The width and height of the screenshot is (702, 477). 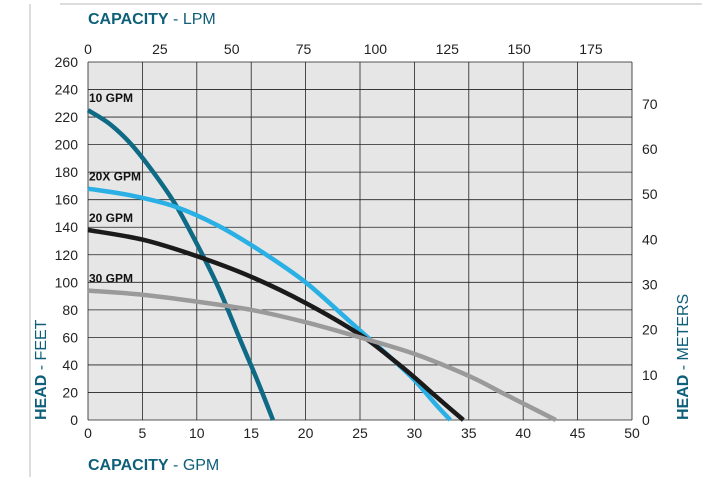 I want to click on left-axis-title-rest: - FEET, so click(x=41, y=346).